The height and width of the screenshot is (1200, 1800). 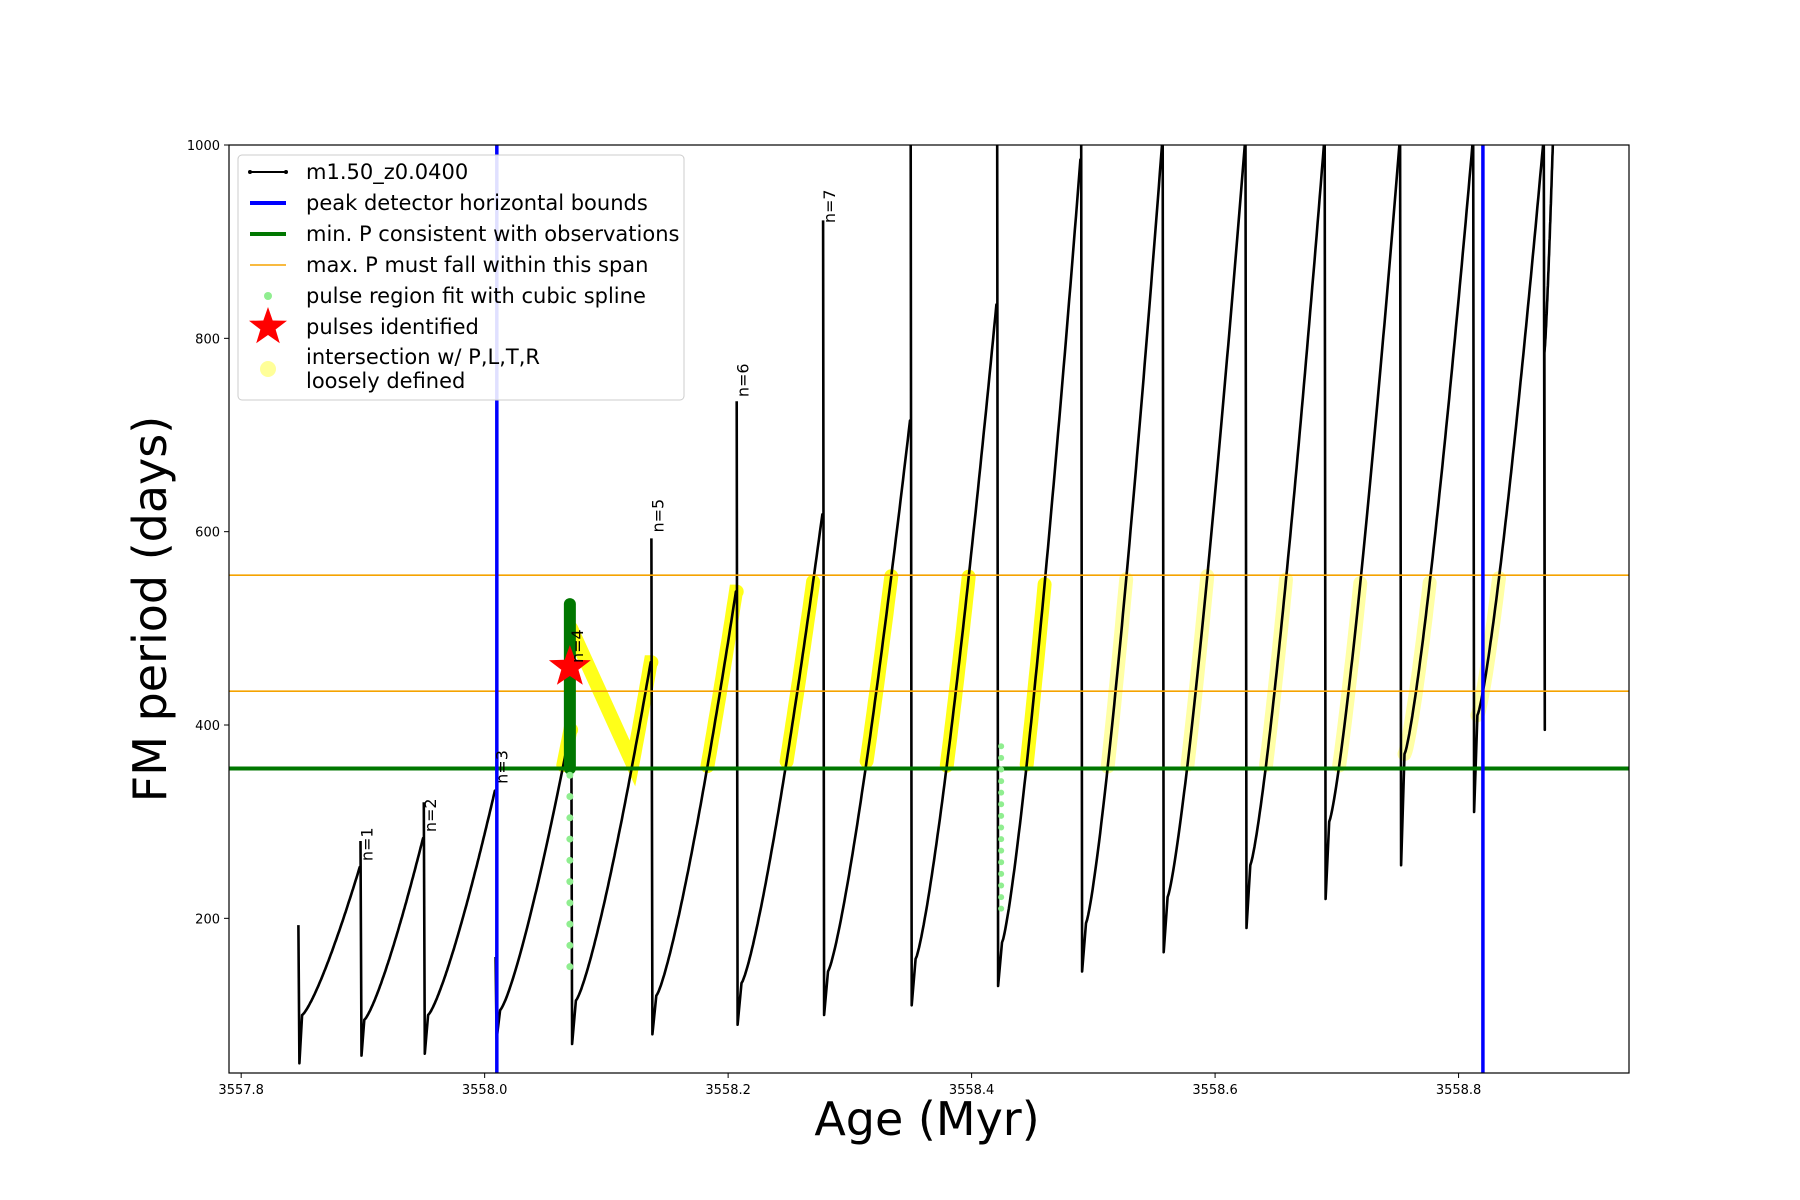 I want to click on legend-label: intersection w/ P,L,T,R loosely defined, so click(x=423, y=369).